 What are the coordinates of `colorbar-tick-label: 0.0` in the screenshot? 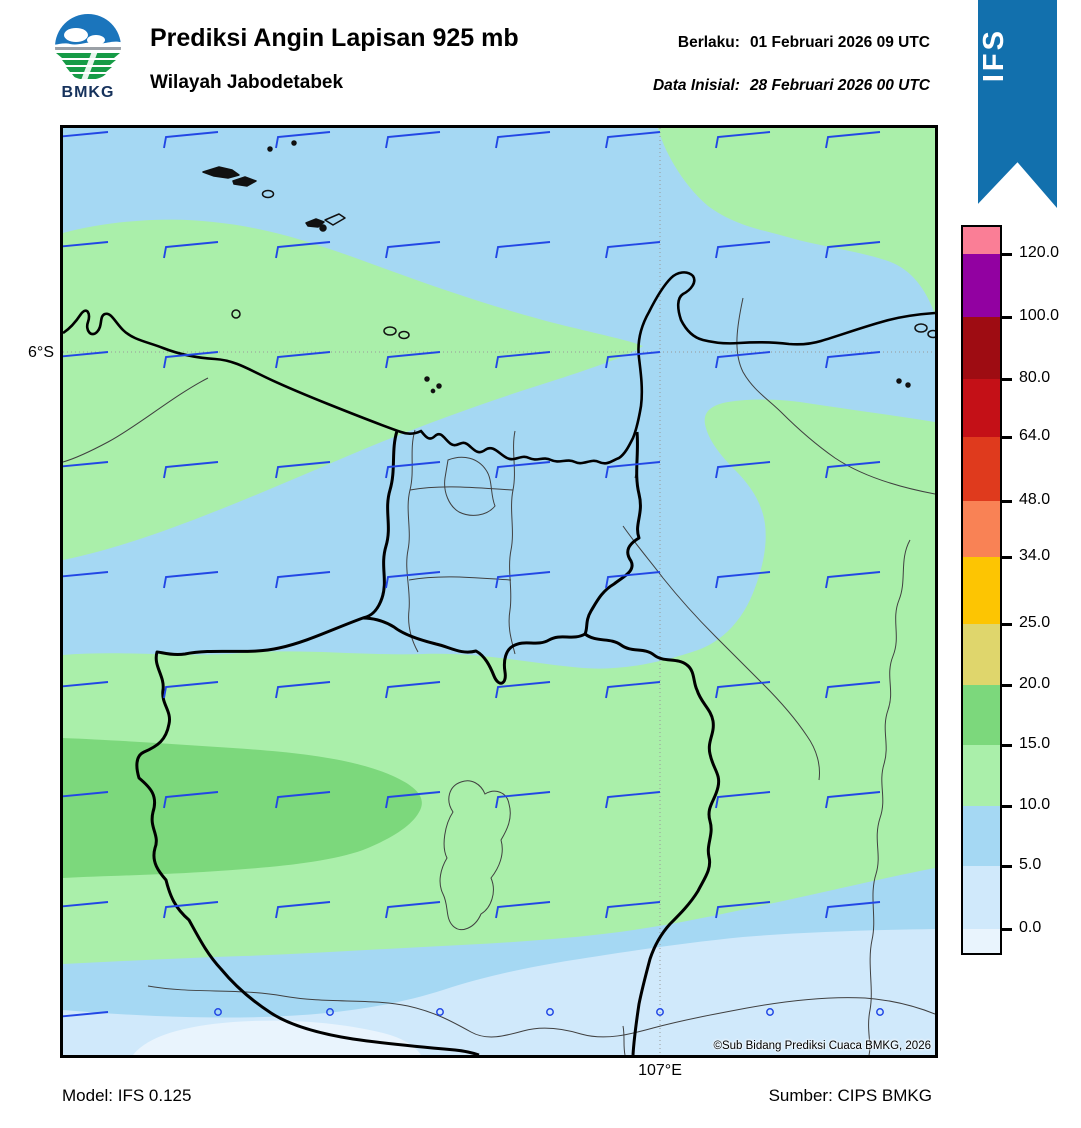 It's located at (1030, 927).